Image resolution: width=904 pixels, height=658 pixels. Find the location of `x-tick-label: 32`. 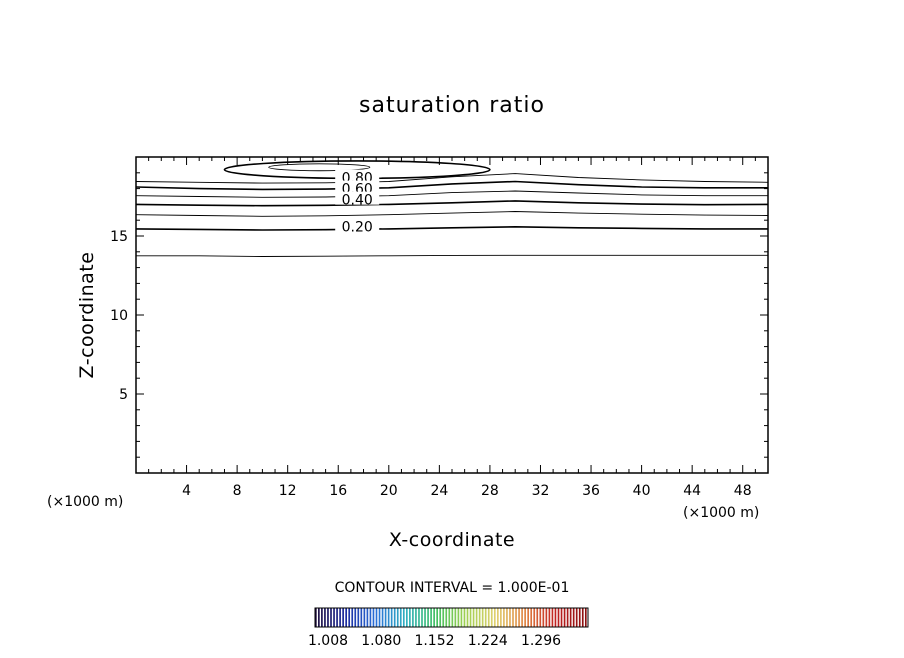

x-tick-label: 32 is located at coordinates (541, 491).